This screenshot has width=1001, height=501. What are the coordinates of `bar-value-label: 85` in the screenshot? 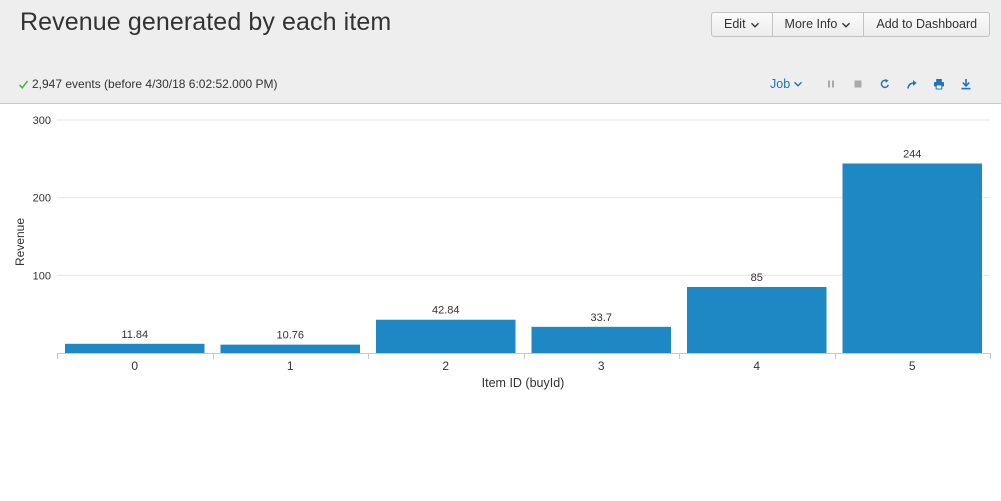 It's located at (757, 278).